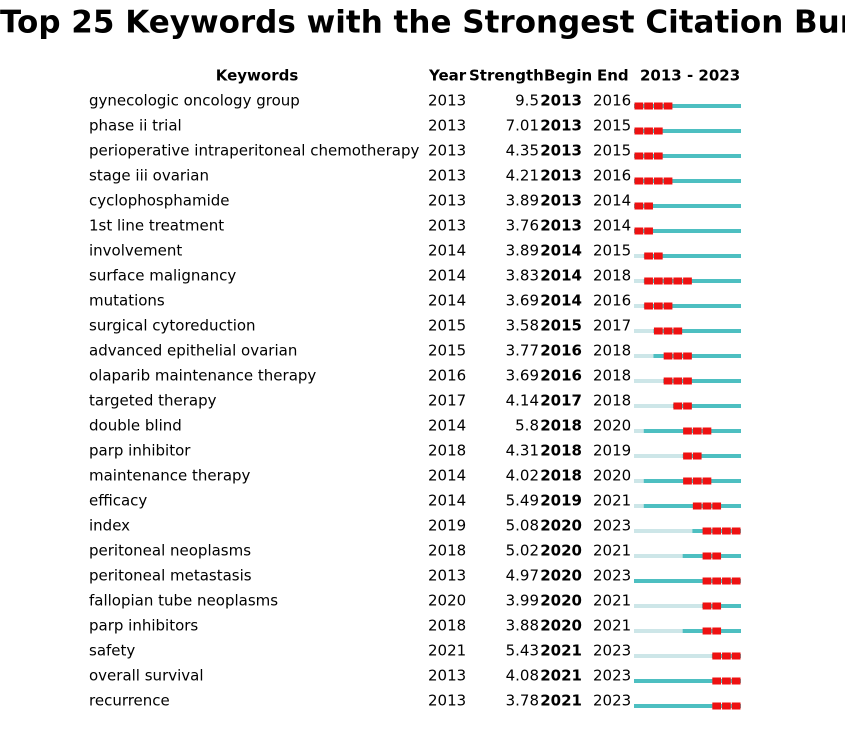 The image size is (845, 738). What do you see at coordinates (193, 351) in the screenshot?
I see `keyword: advanced epithelial ovarian` at bounding box center [193, 351].